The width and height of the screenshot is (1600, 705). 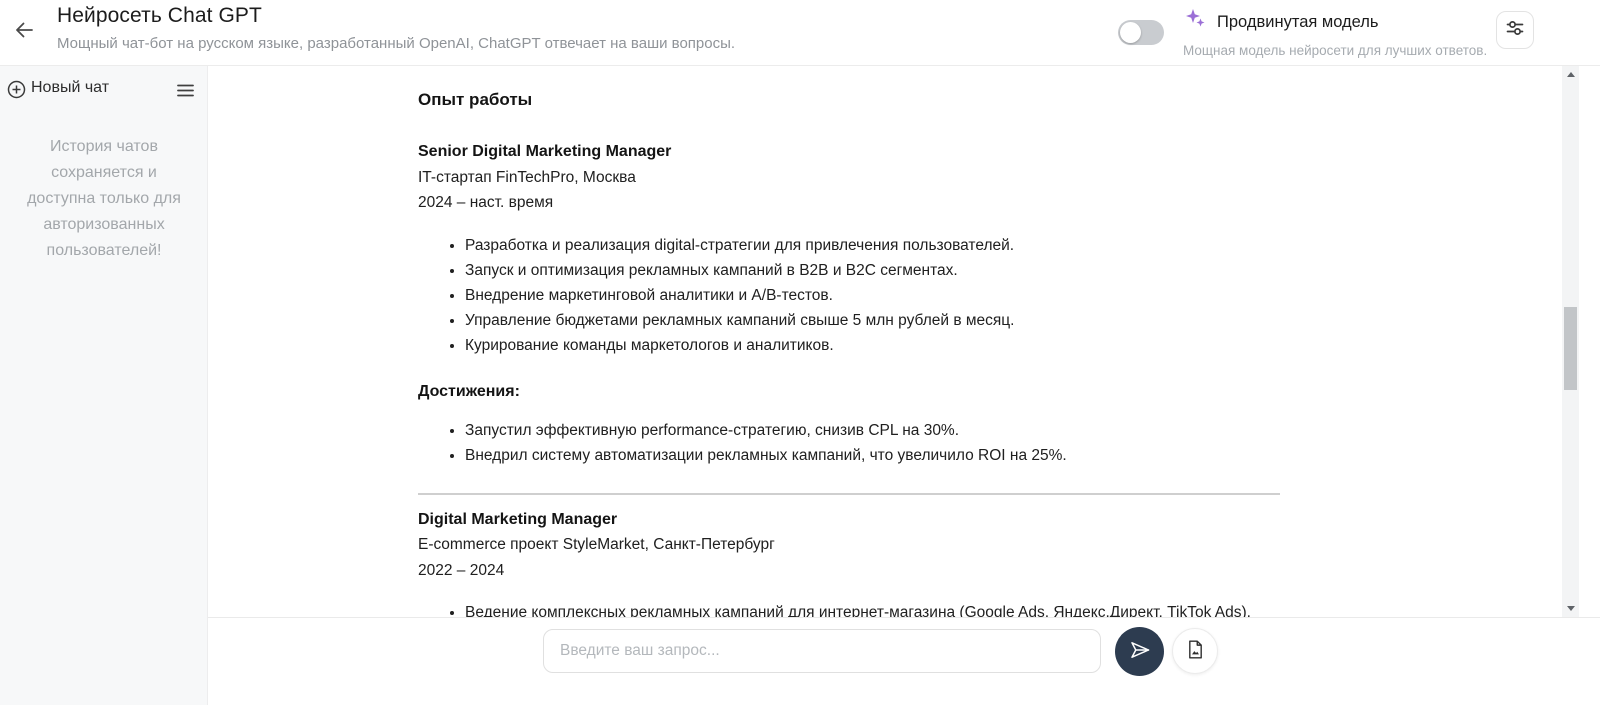 I want to click on export-document-button, so click(x=1195, y=651).